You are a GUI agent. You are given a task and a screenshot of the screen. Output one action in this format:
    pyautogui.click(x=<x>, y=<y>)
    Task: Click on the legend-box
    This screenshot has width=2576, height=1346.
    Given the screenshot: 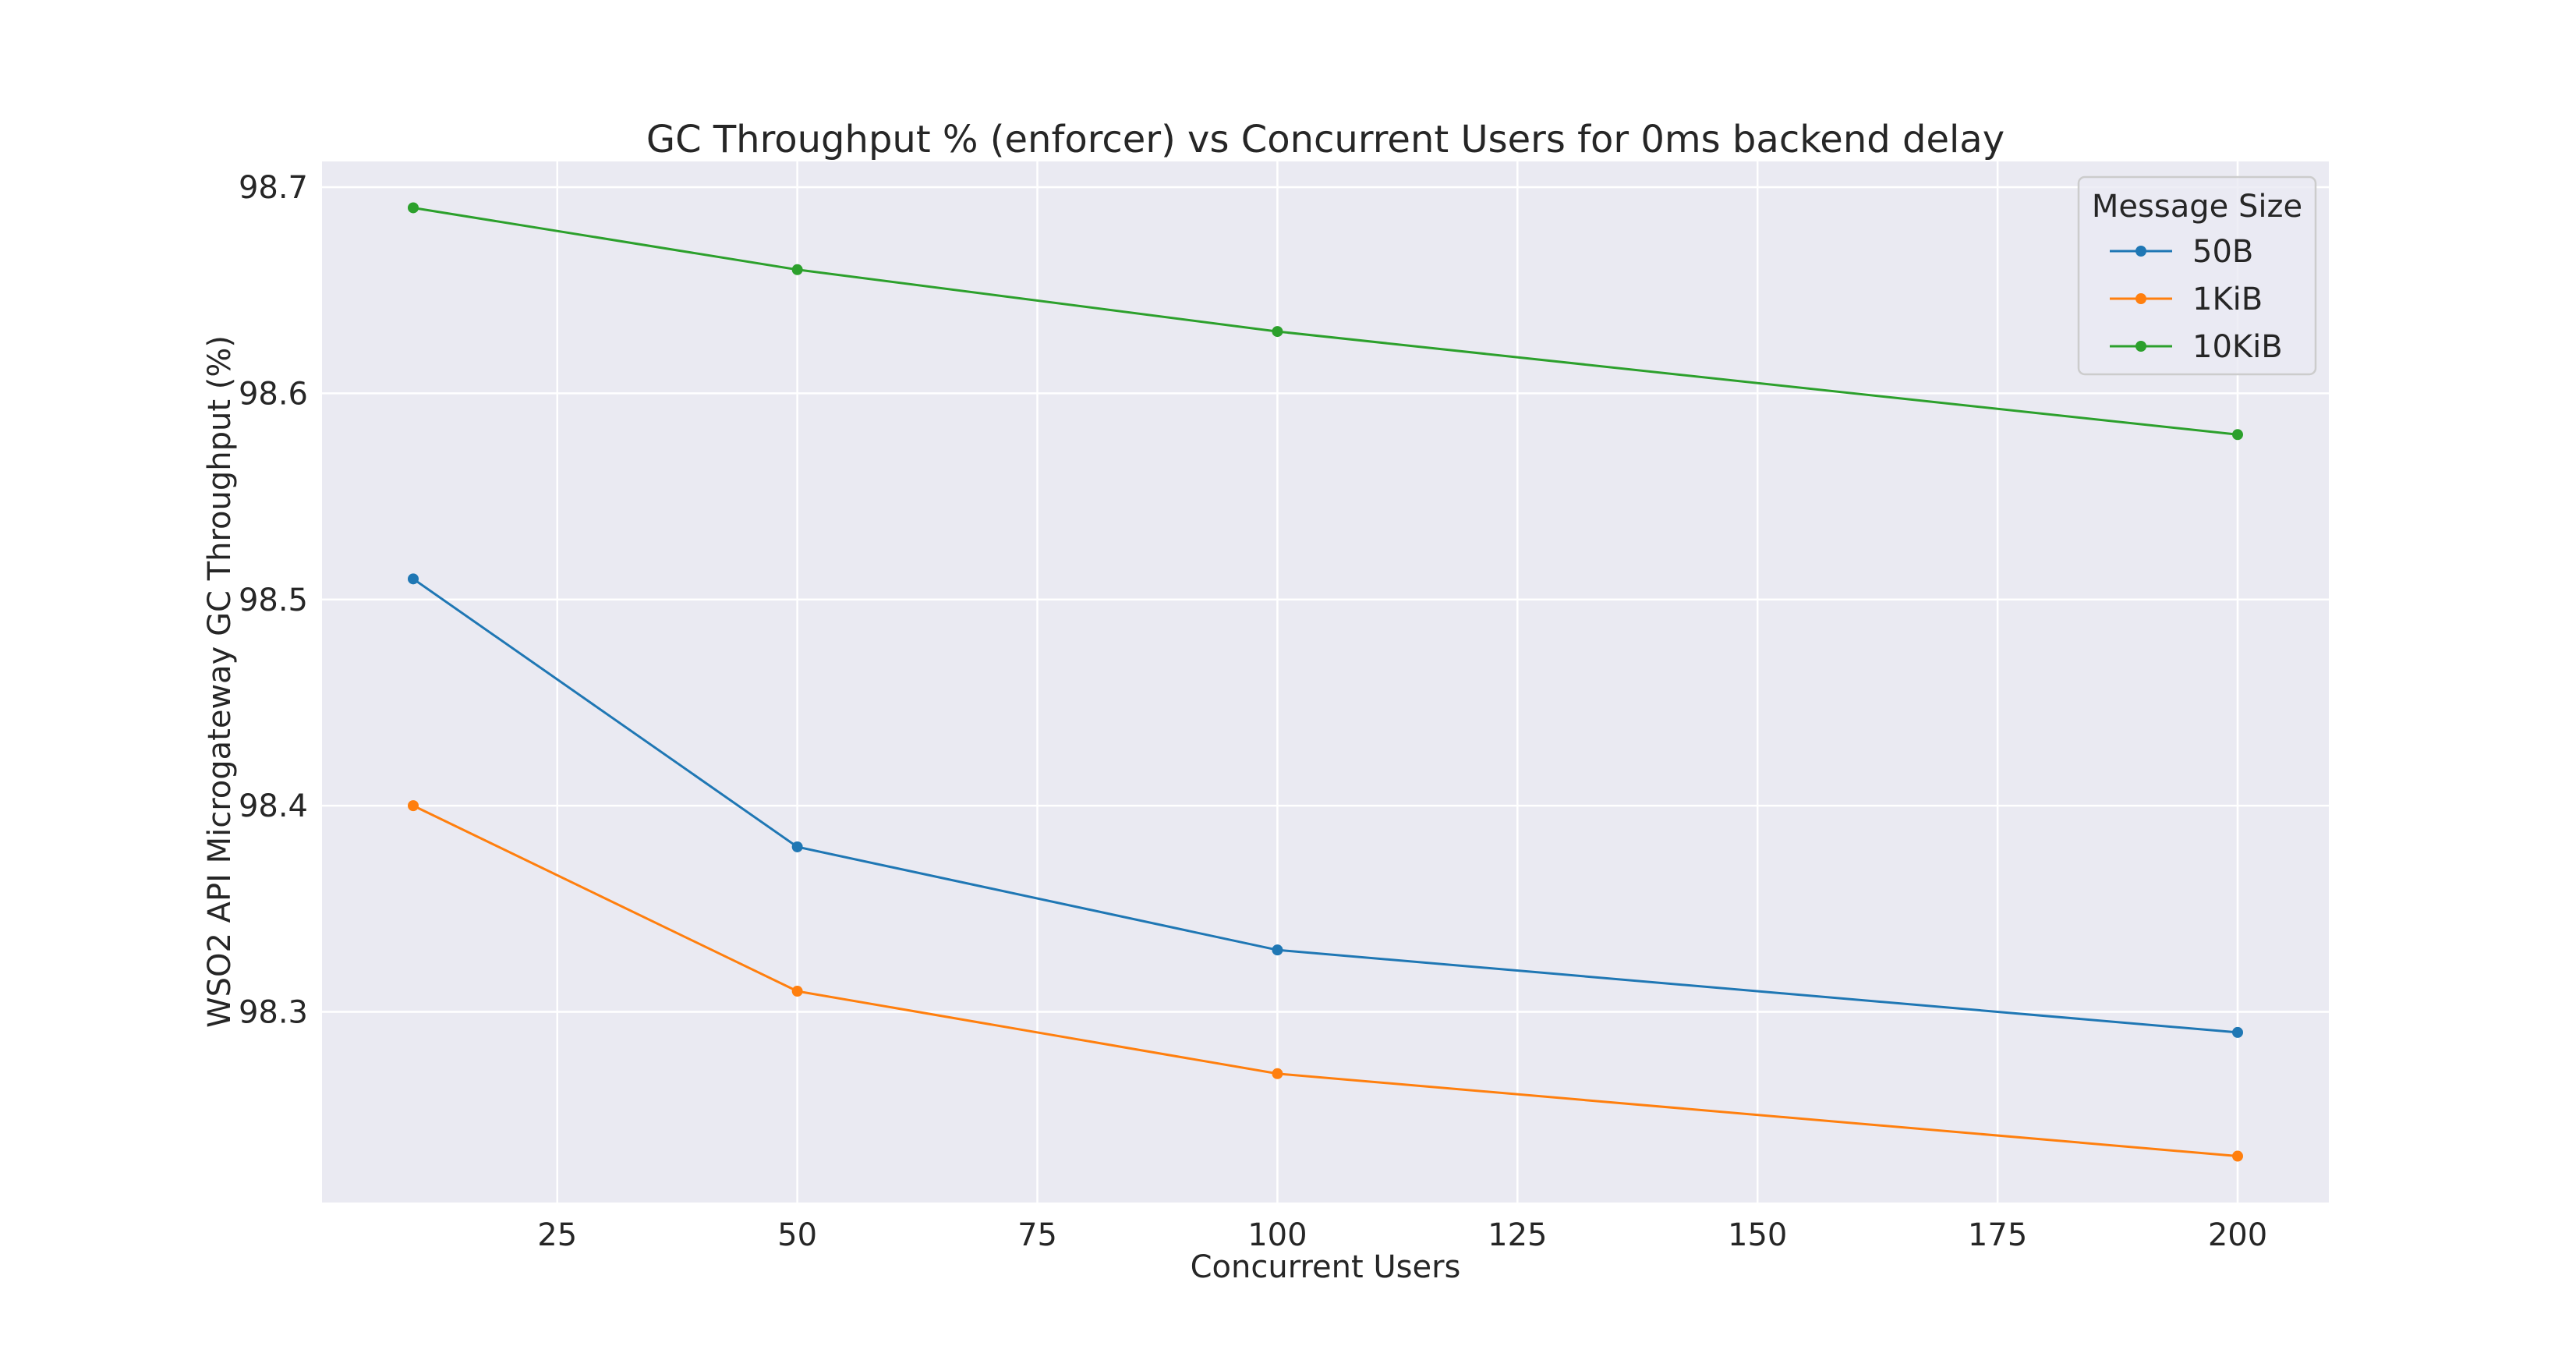 What is the action you would take?
    pyautogui.click(x=2197, y=275)
    